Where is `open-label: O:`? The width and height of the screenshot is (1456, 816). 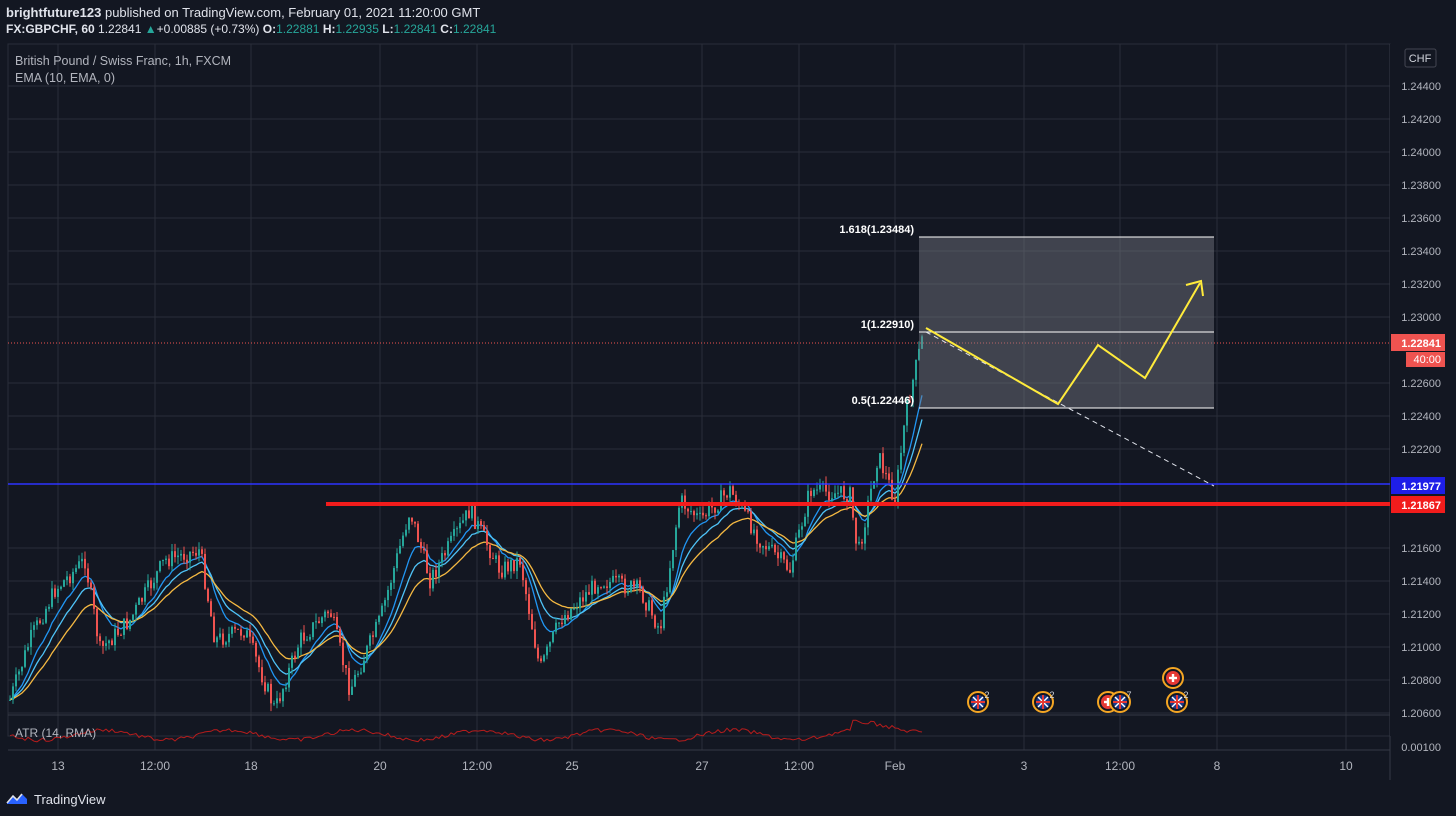 open-label: O: is located at coordinates (269, 29).